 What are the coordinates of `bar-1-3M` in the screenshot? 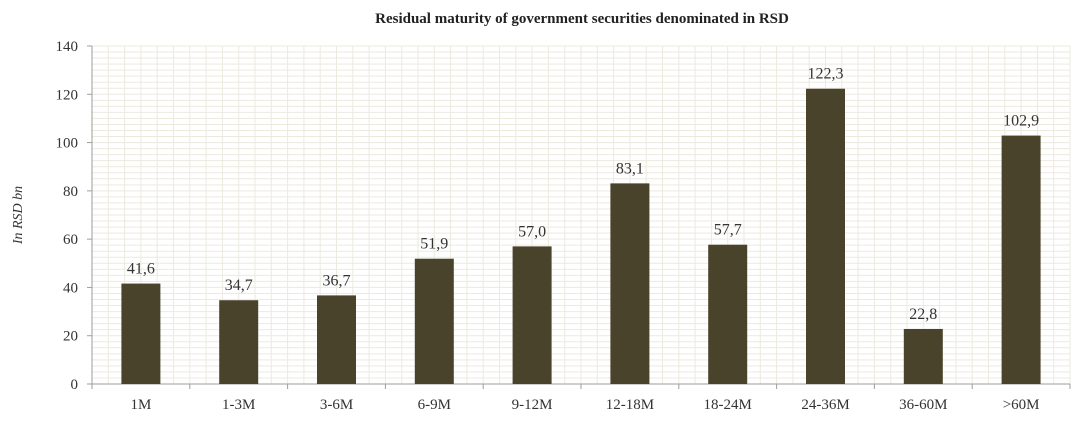 It's located at (239, 342).